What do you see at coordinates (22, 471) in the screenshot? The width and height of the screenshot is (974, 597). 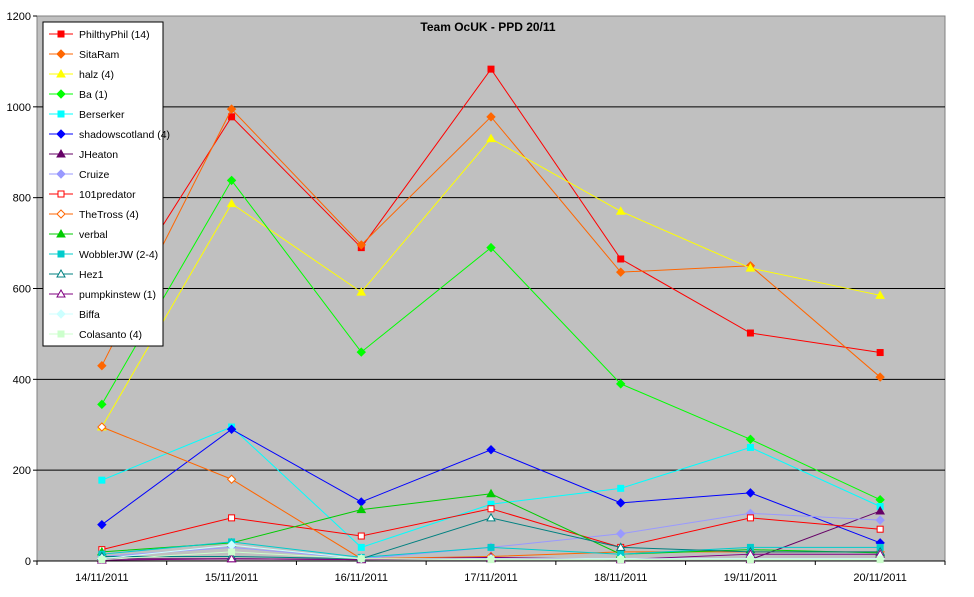 I see `y-tick-label: 200` at bounding box center [22, 471].